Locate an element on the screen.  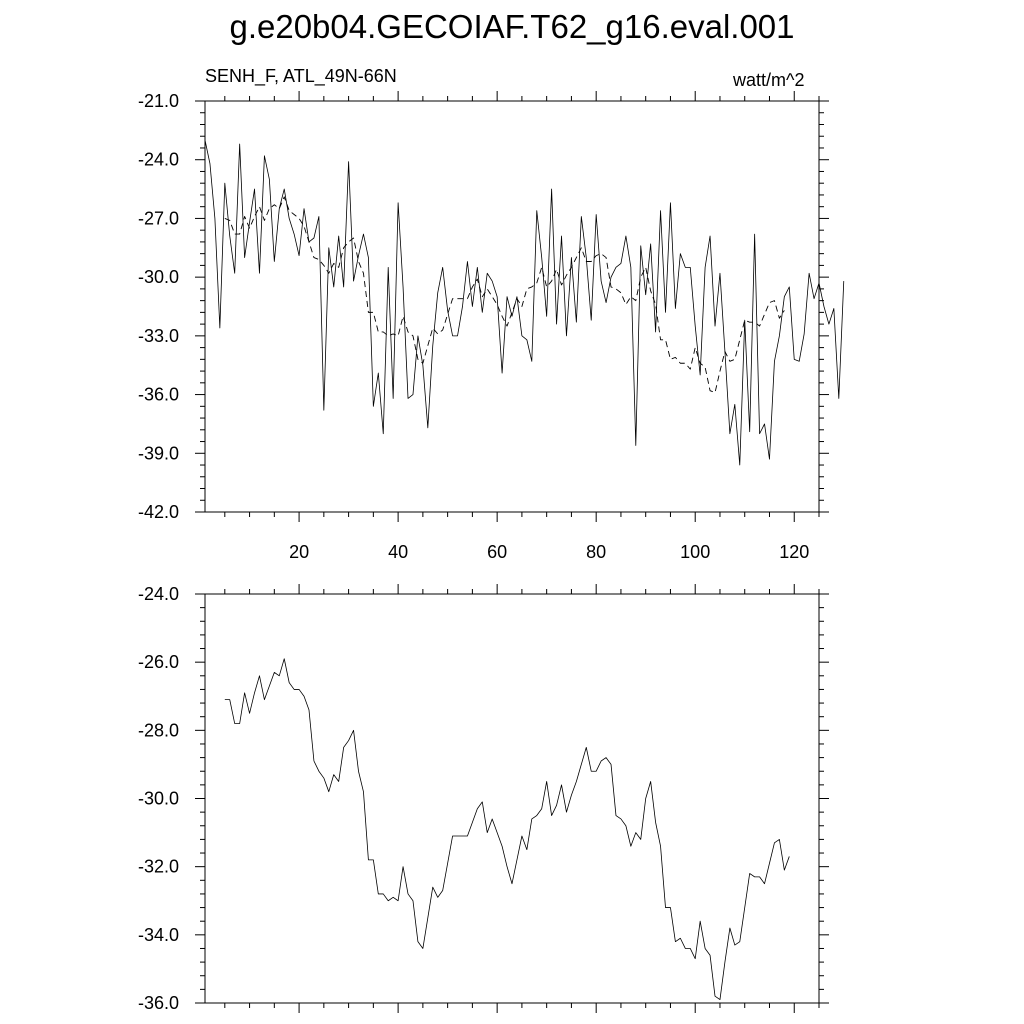
y-tick-label-bottom: -36.0 is located at coordinates (158, 1003).